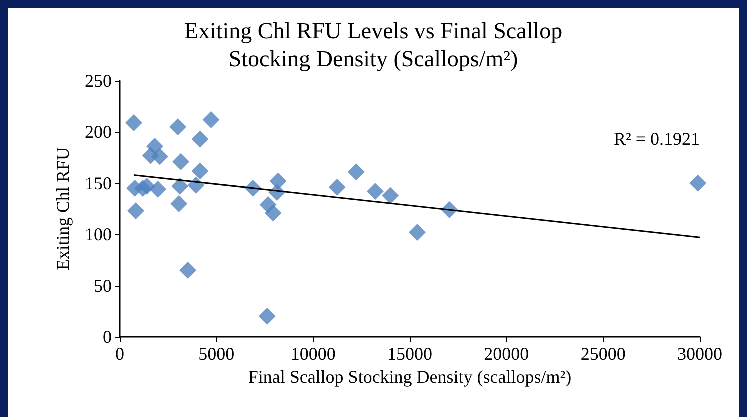 This screenshot has height=417, width=747. What do you see at coordinates (603, 354) in the screenshot?
I see `x-tick-label: 25000` at bounding box center [603, 354].